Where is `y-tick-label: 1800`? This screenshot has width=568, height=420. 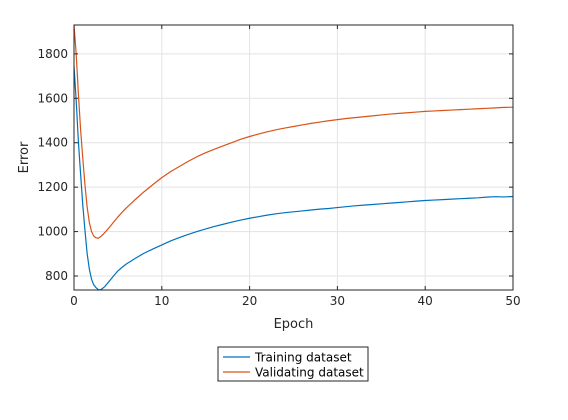 y-tick-label: 1800 is located at coordinates (52, 54).